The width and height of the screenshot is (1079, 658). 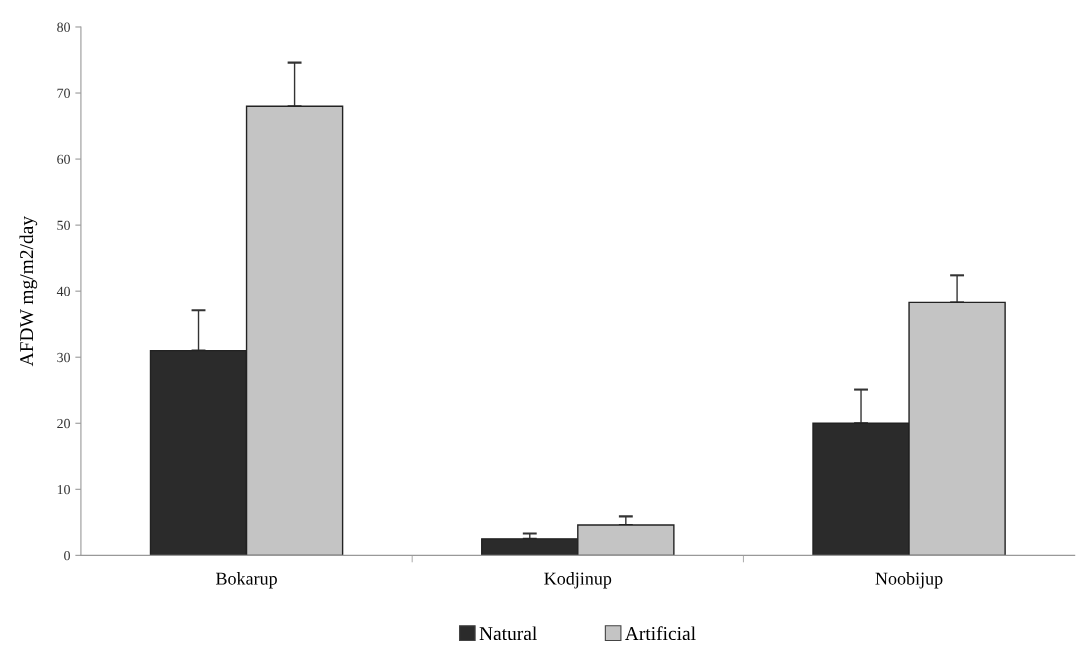 I want to click on y-tick-label: 10, so click(x=63, y=489).